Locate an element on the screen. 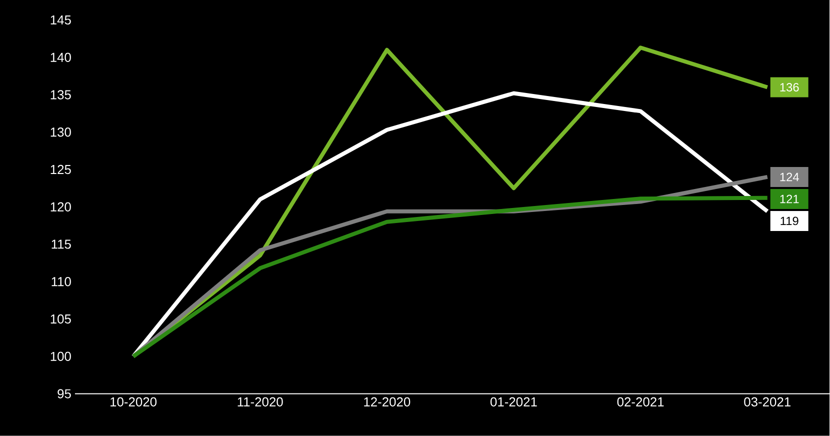  x-tick-label: 10-2020 is located at coordinates (133, 402).